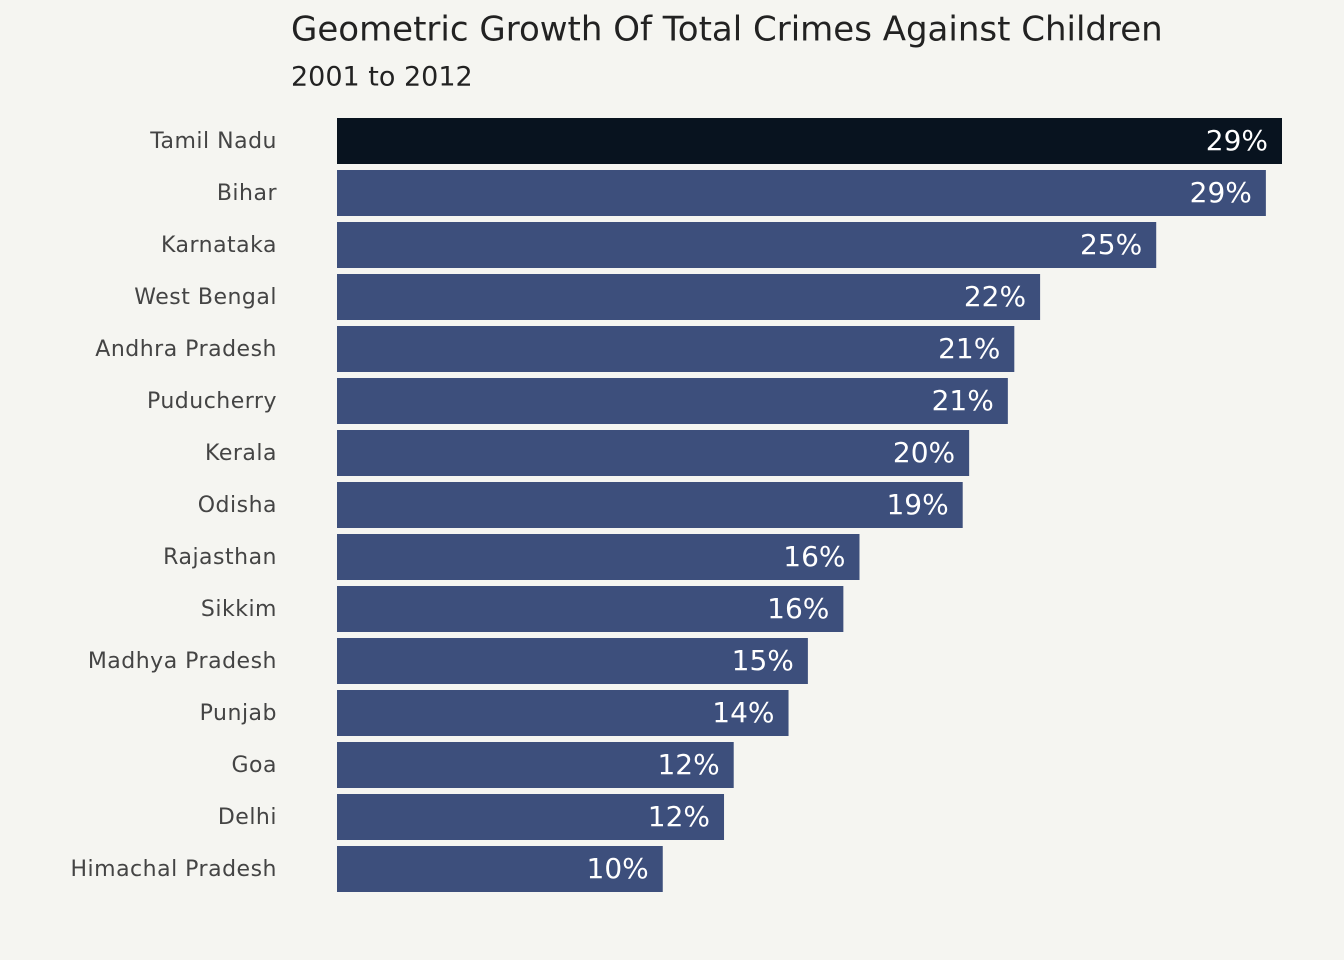 The height and width of the screenshot is (960, 1344). What do you see at coordinates (239, 609) in the screenshot?
I see `category-label: Sikkim` at bounding box center [239, 609].